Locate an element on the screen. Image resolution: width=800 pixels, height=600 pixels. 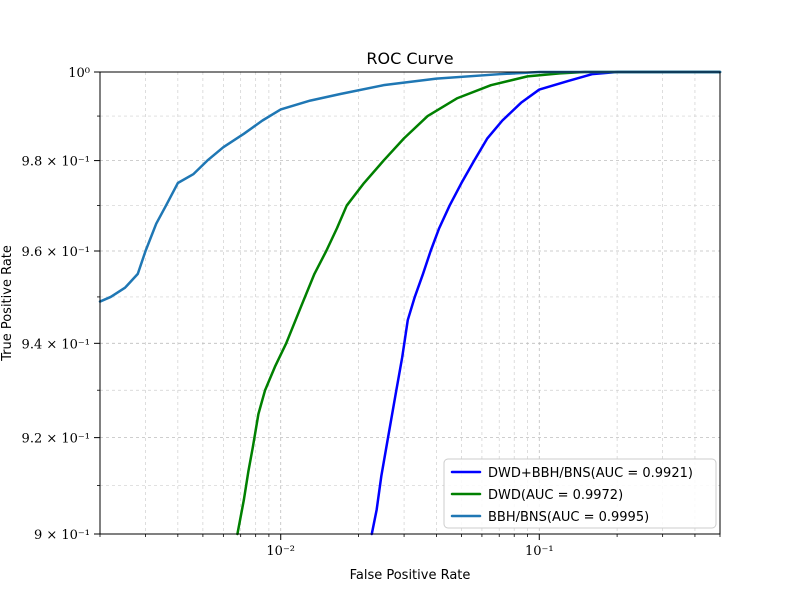
legend-label: DWD+BBH/BNS(AUC = 0.9921) is located at coordinates (590, 473).